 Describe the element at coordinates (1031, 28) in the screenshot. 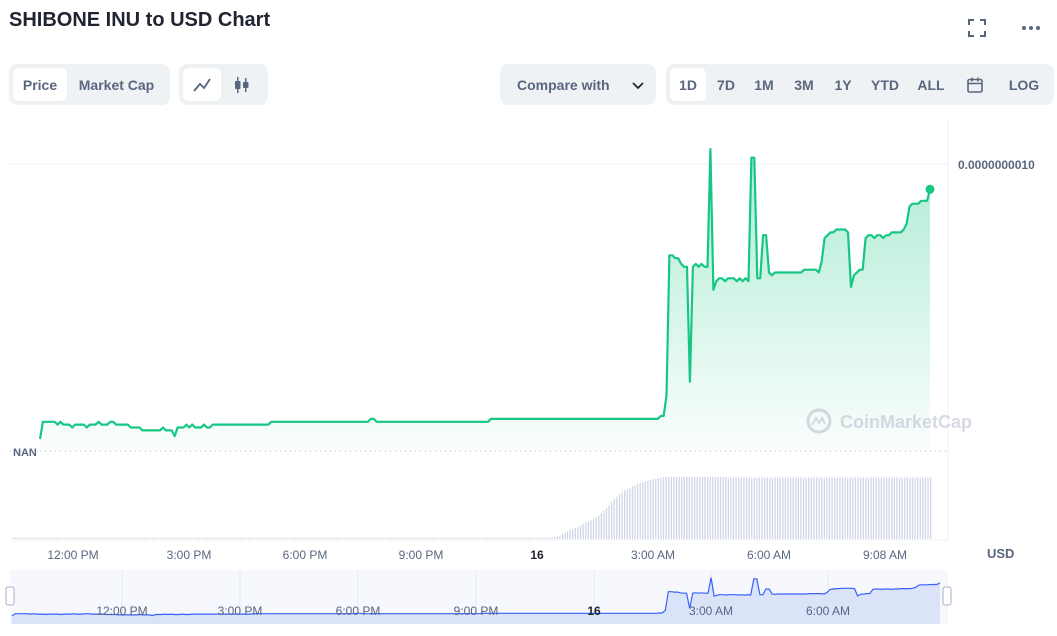

I see `more-icon` at that location.